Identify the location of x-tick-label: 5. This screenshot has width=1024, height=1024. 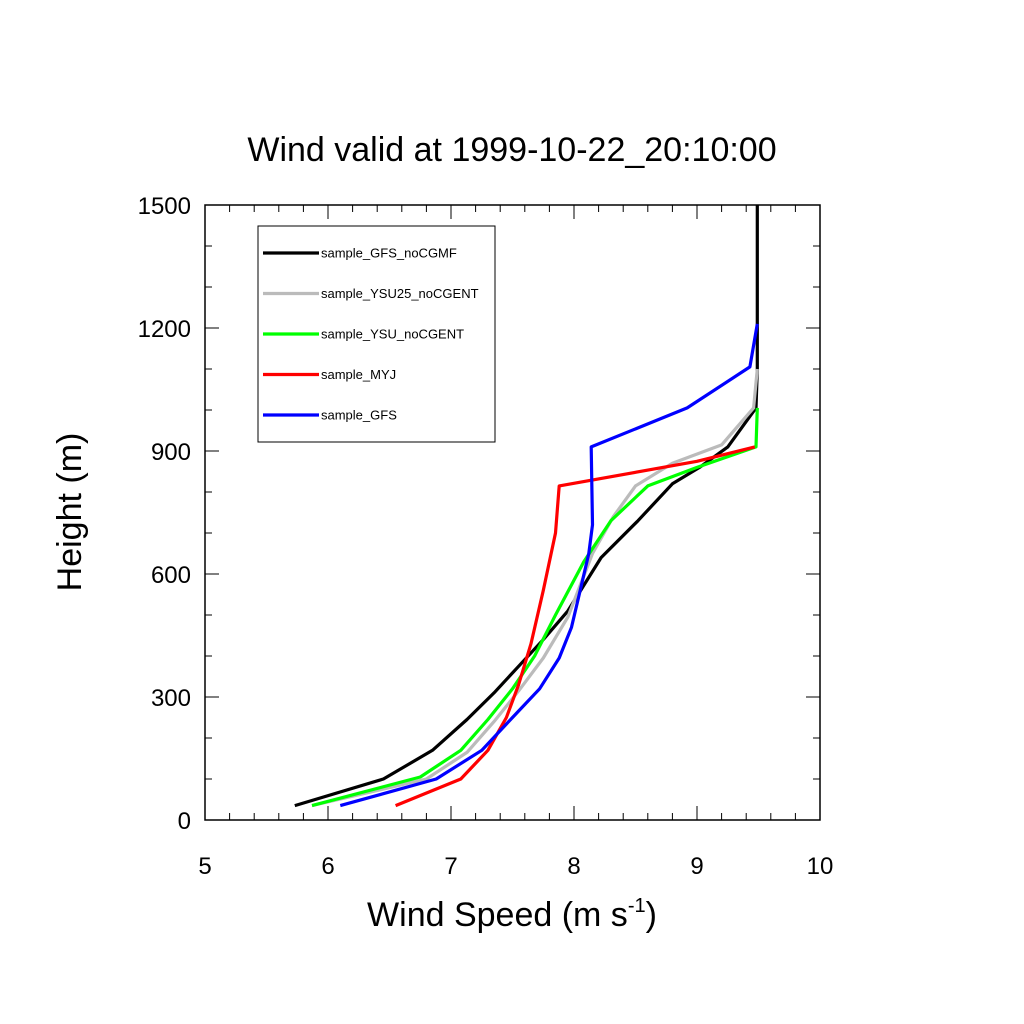
(204, 866).